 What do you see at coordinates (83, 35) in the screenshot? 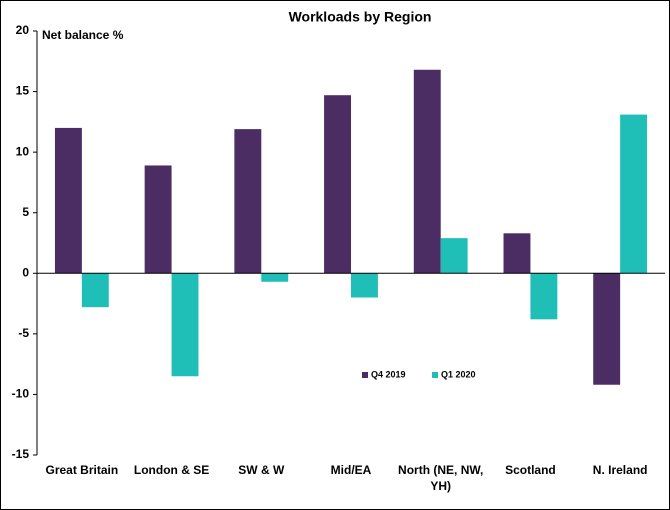
I see `y-axis-label: Net balance %` at bounding box center [83, 35].